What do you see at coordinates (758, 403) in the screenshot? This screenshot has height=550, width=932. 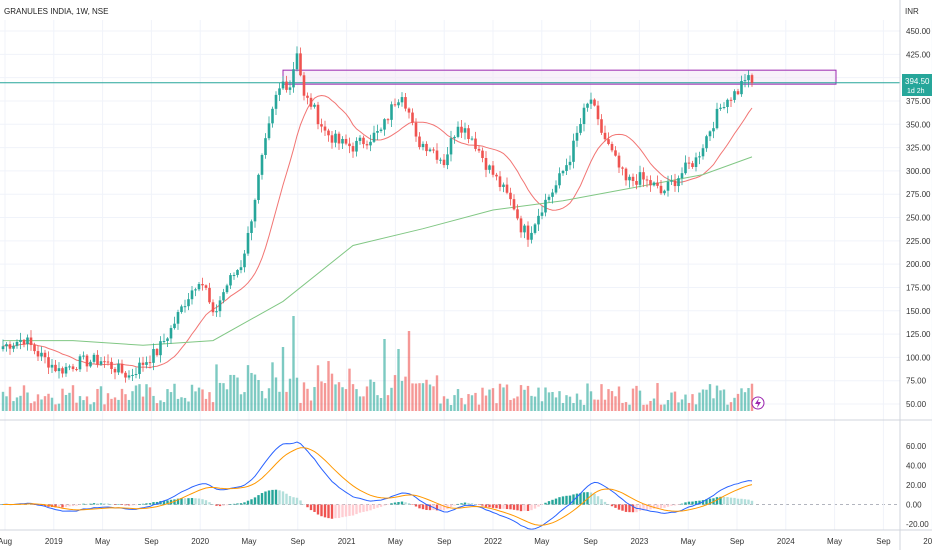 I see `lightning-icon` at bounding box center [758, 403].